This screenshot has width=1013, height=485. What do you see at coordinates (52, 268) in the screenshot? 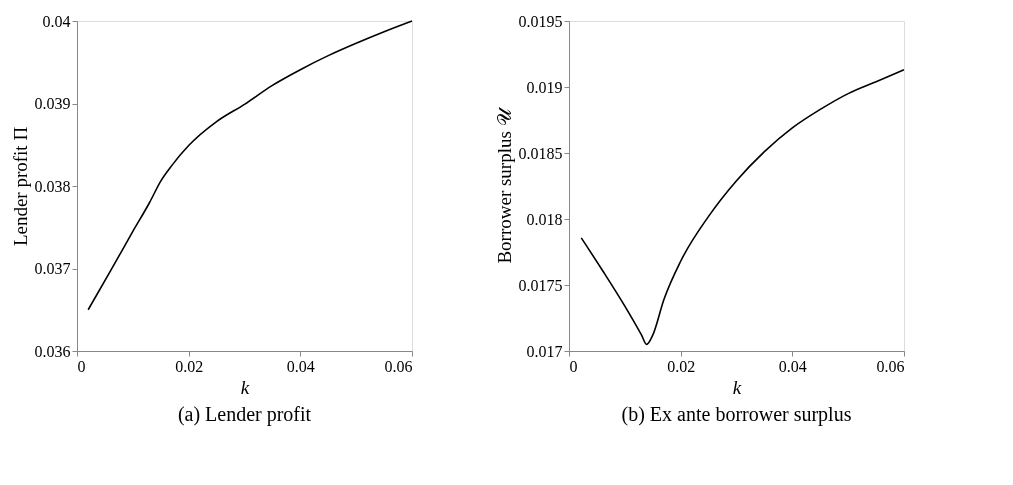
I see `y-tick-label: 0.037` at bounding box center [52, 268].